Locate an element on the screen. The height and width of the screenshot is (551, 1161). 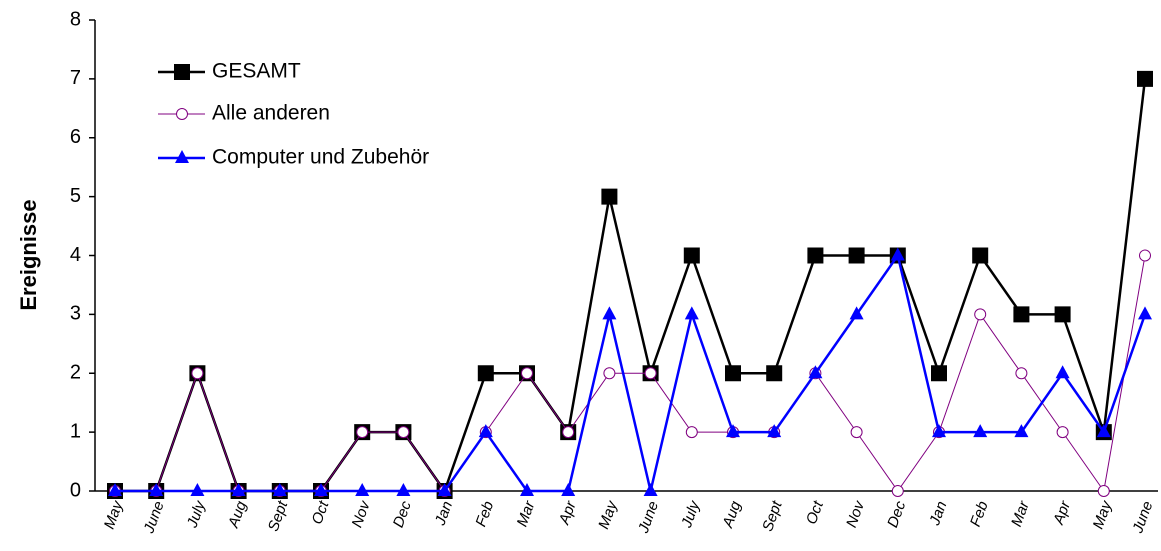
legend-label: Computer und Zubehör is located at coordinates (320, 157).